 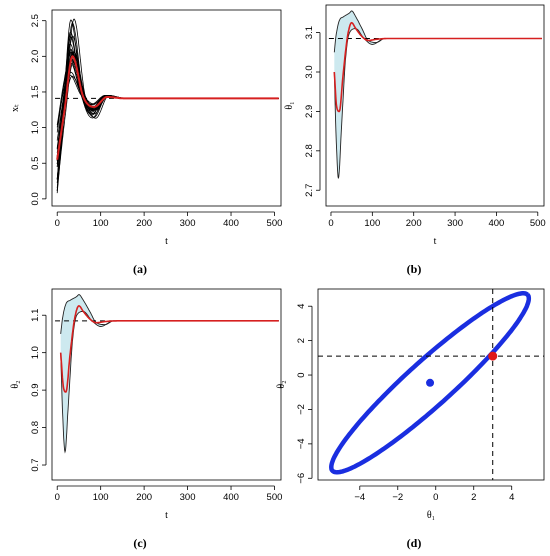 What do you see at coordinates (35, 315) in the screenshot?
I see `y-tick-label: 1.1` at bounding box center [35, 315].